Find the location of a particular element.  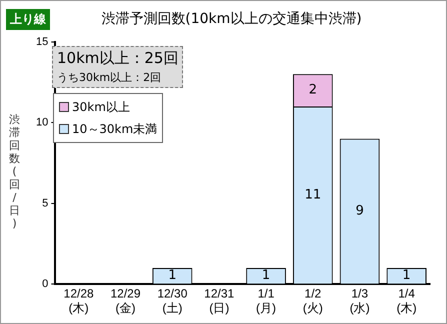

y-tick-label: 5 is located at coordinates (45, 203).